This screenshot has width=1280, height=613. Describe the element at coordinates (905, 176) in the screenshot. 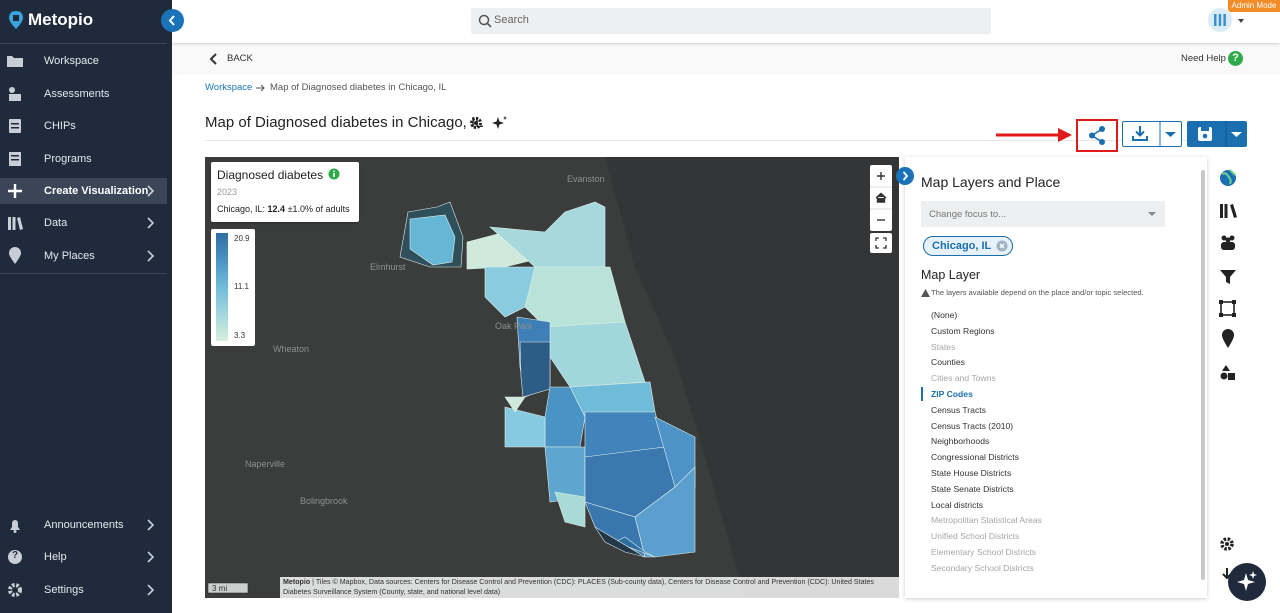

I see `panel-collapse` at that location.